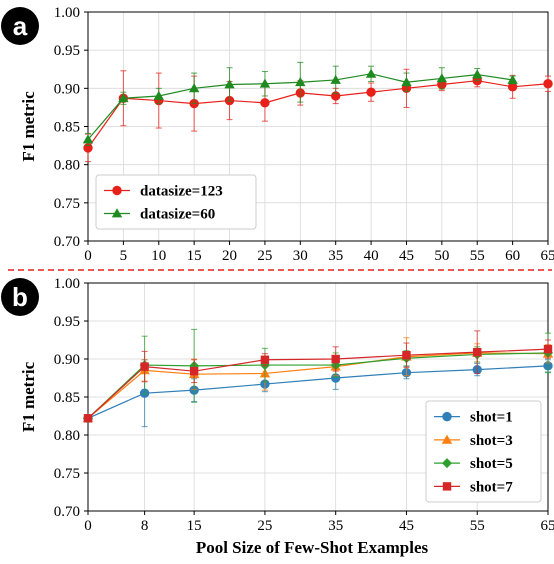 The image size is (554, 564). I want to click on legend-label: shot=5, so click(491, 464).